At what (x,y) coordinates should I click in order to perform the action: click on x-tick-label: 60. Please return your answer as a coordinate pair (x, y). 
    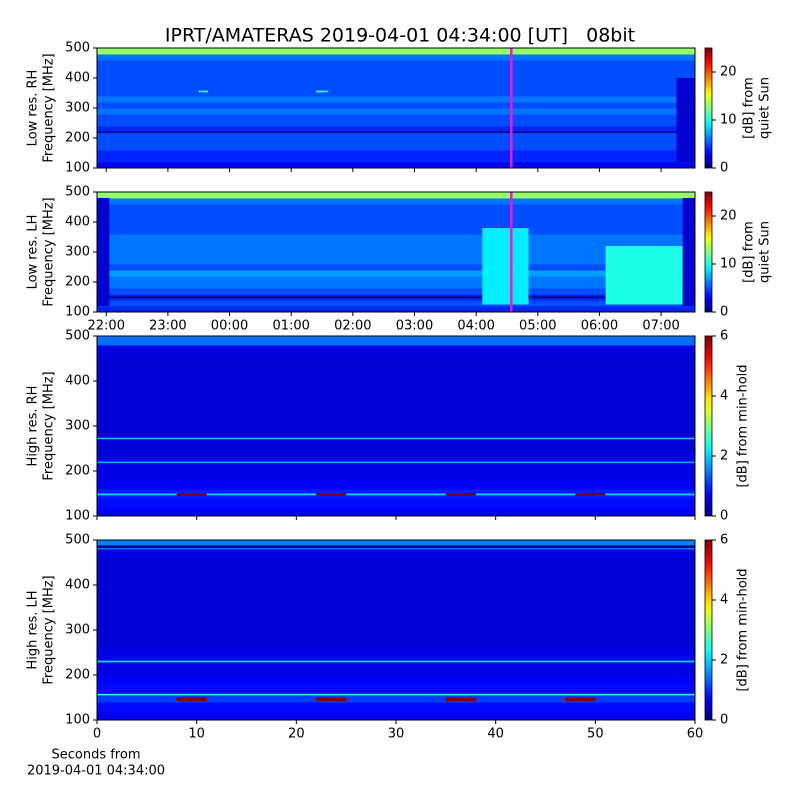
    Looking at the image, I should click on (695, 734).